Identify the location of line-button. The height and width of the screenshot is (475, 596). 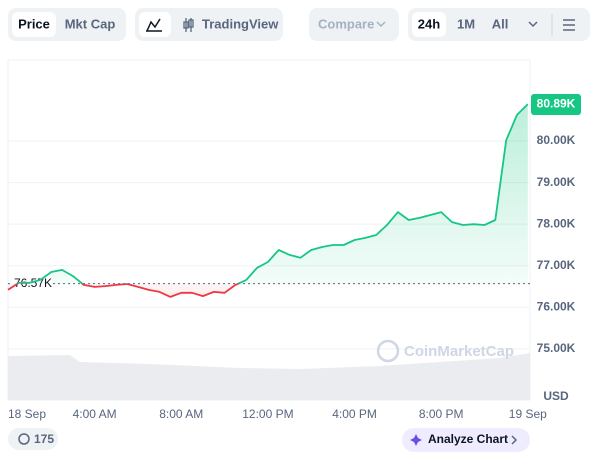
(155, 24).